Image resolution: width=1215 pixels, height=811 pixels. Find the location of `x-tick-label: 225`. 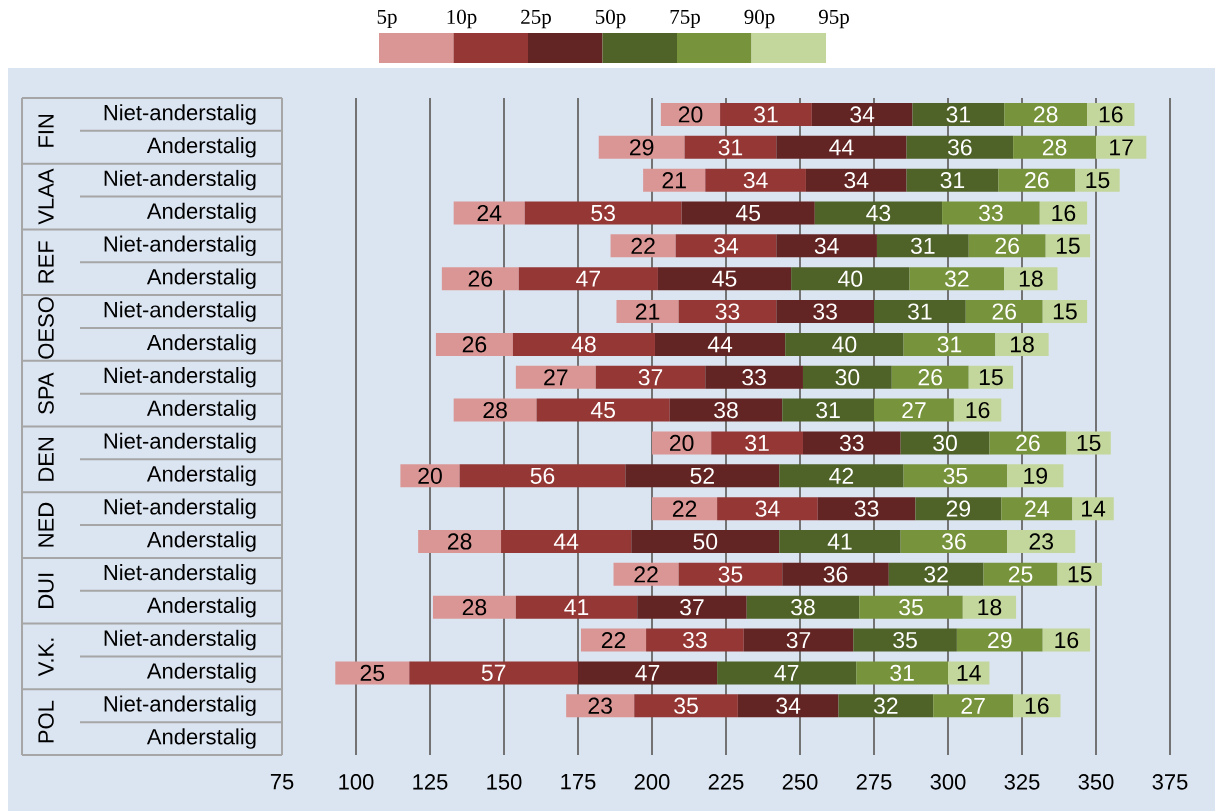

x-tick-label: 225 is located at coordinates (726, 782).